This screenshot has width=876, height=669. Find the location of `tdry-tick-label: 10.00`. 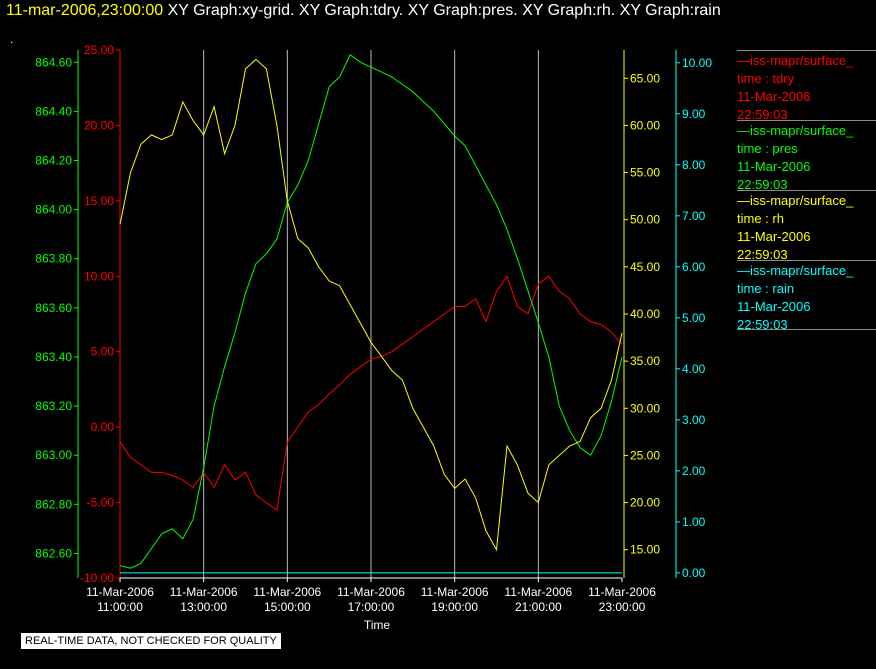

tdry-tick-label: 10.00 is located at coordinates (99, 276).